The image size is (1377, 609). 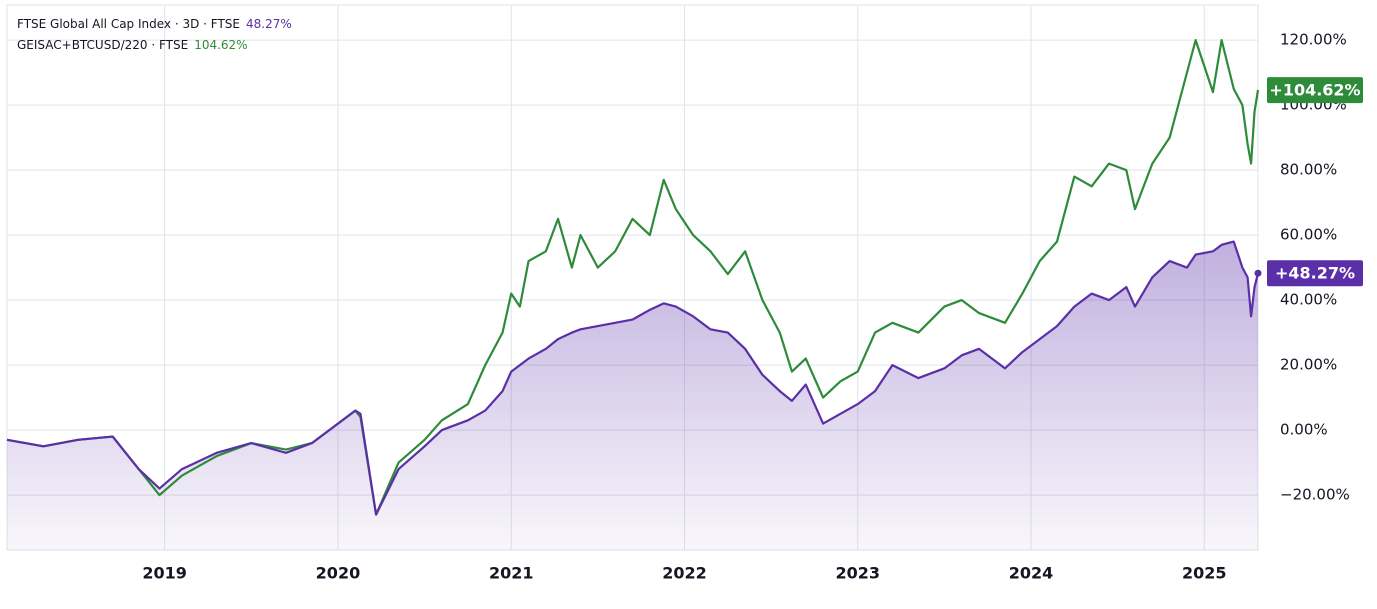 What do you see at coordinates (1204, 573) in the screenshot?
I see `x-tick-label: 2025` at bounding box center [1204, 573].